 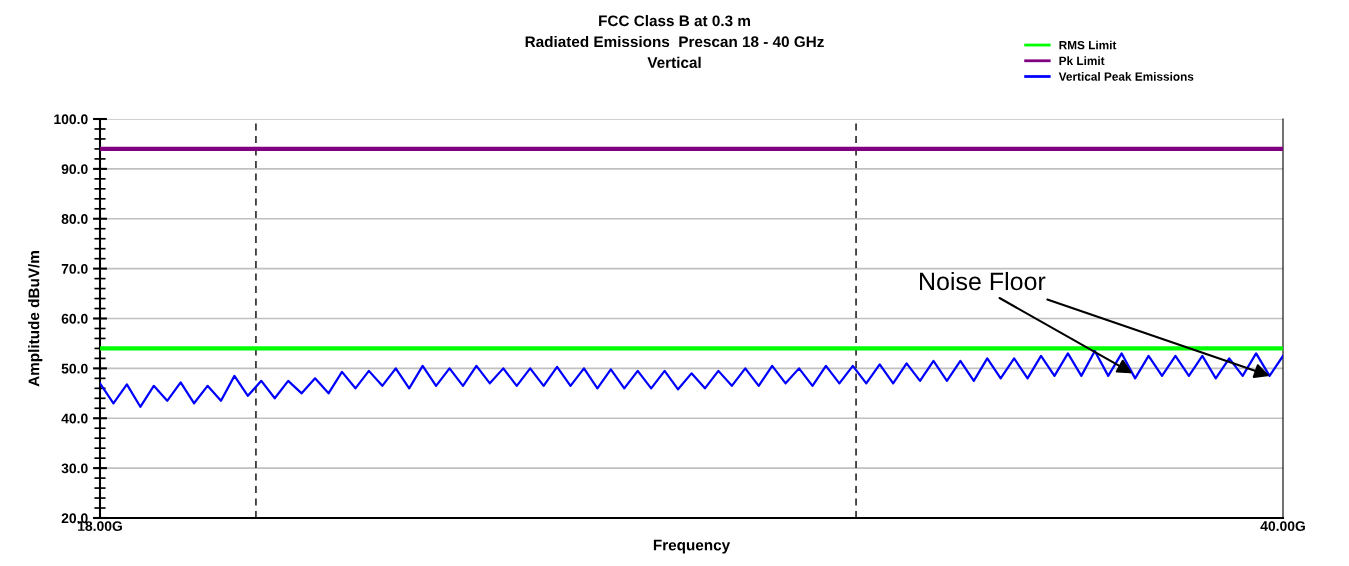 I want to click on x-axis-title: Frequency, so click(x=692, y=546).